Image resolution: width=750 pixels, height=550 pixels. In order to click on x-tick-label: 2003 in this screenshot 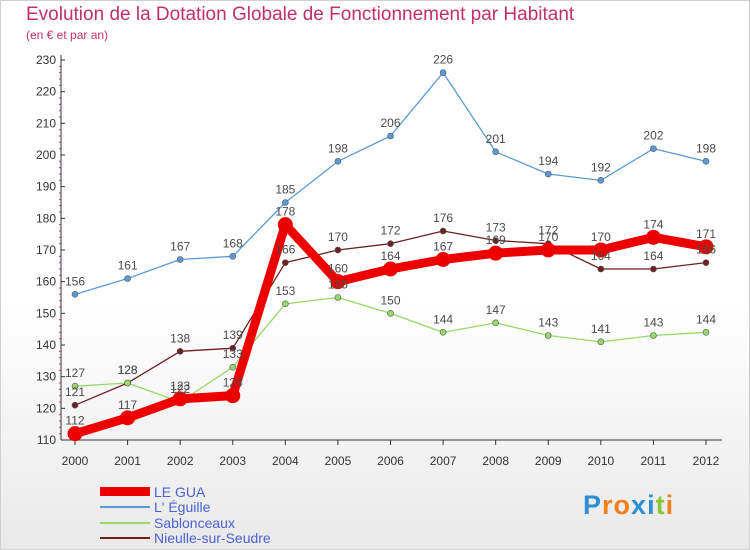, I will do `click(232, 461)`.